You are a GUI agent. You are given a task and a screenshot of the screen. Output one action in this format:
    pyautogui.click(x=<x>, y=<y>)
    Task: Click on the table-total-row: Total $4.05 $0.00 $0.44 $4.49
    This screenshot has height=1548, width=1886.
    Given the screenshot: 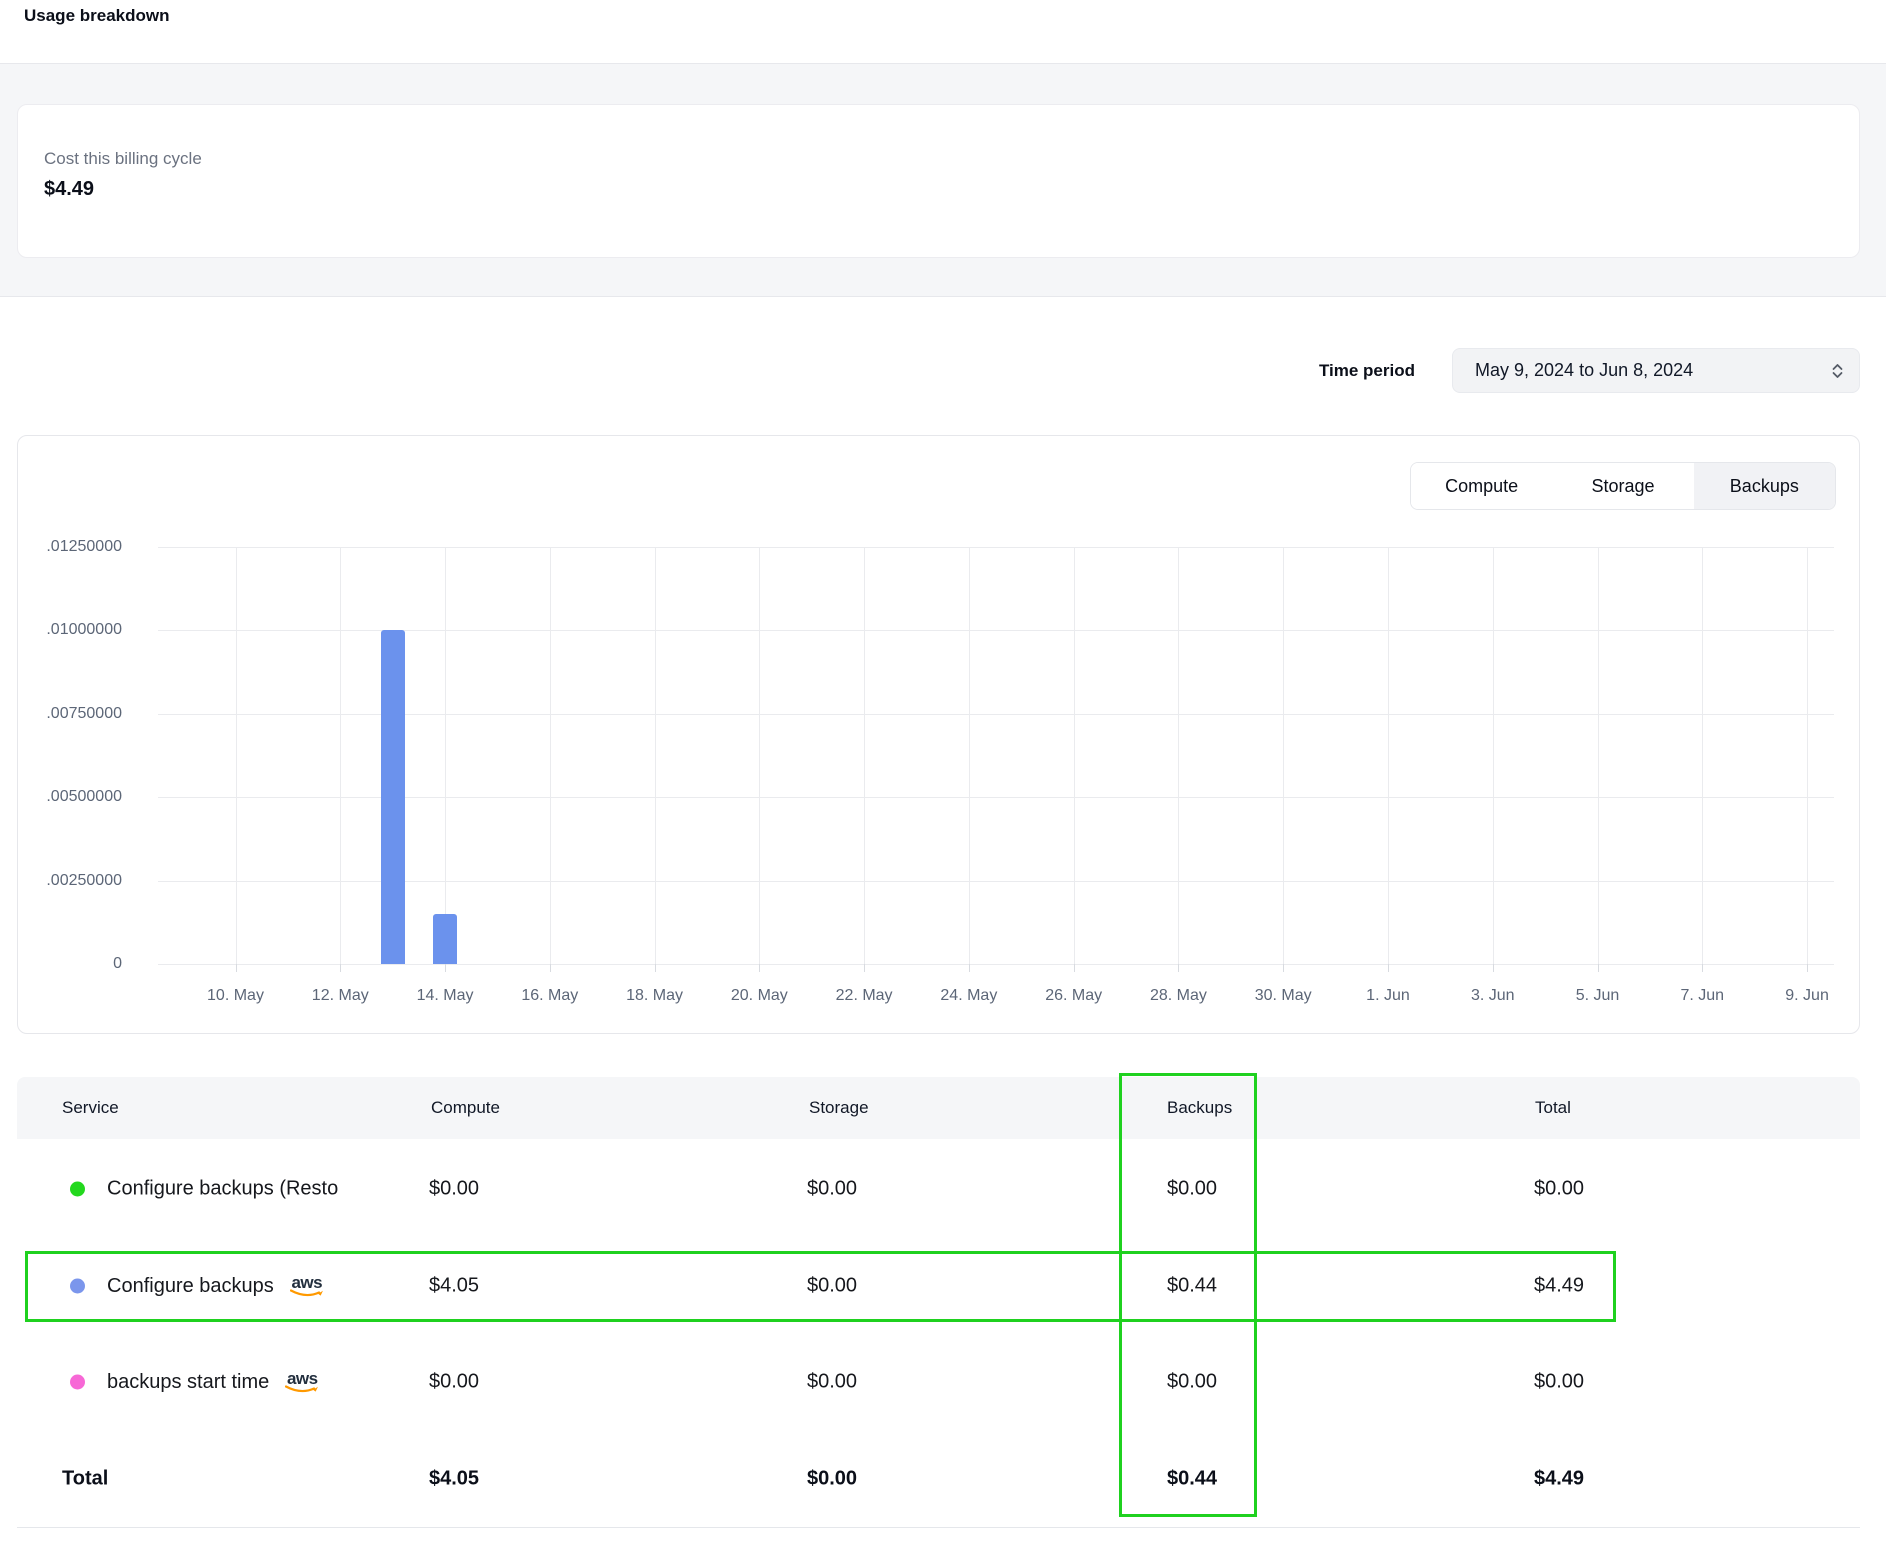 What is the action you would take?
    pyautogui.click(x=938, y=1479)
    